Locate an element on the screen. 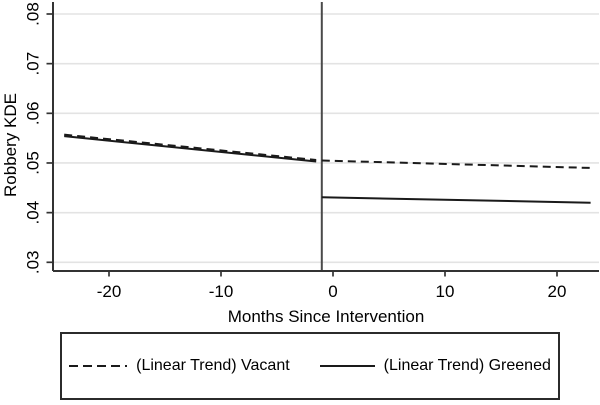 The width and height of the screenshot is (600, 405). legend-entry-vacant: (Linear Trend) Vacant is located at coordinates (179, 366).